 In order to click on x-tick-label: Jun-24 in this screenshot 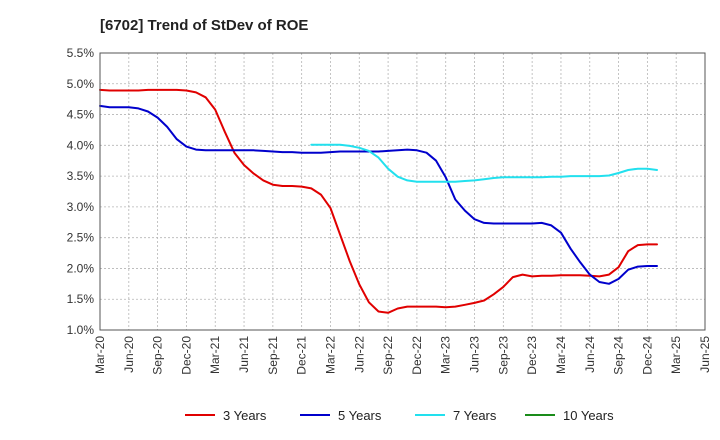, I will do `click(590, 354)`.